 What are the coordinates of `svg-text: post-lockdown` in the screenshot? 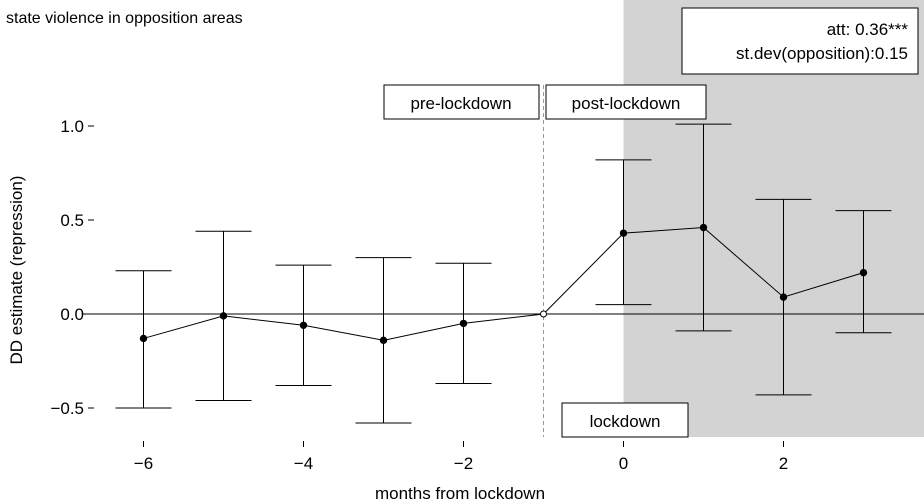 It's located at (626, 103).